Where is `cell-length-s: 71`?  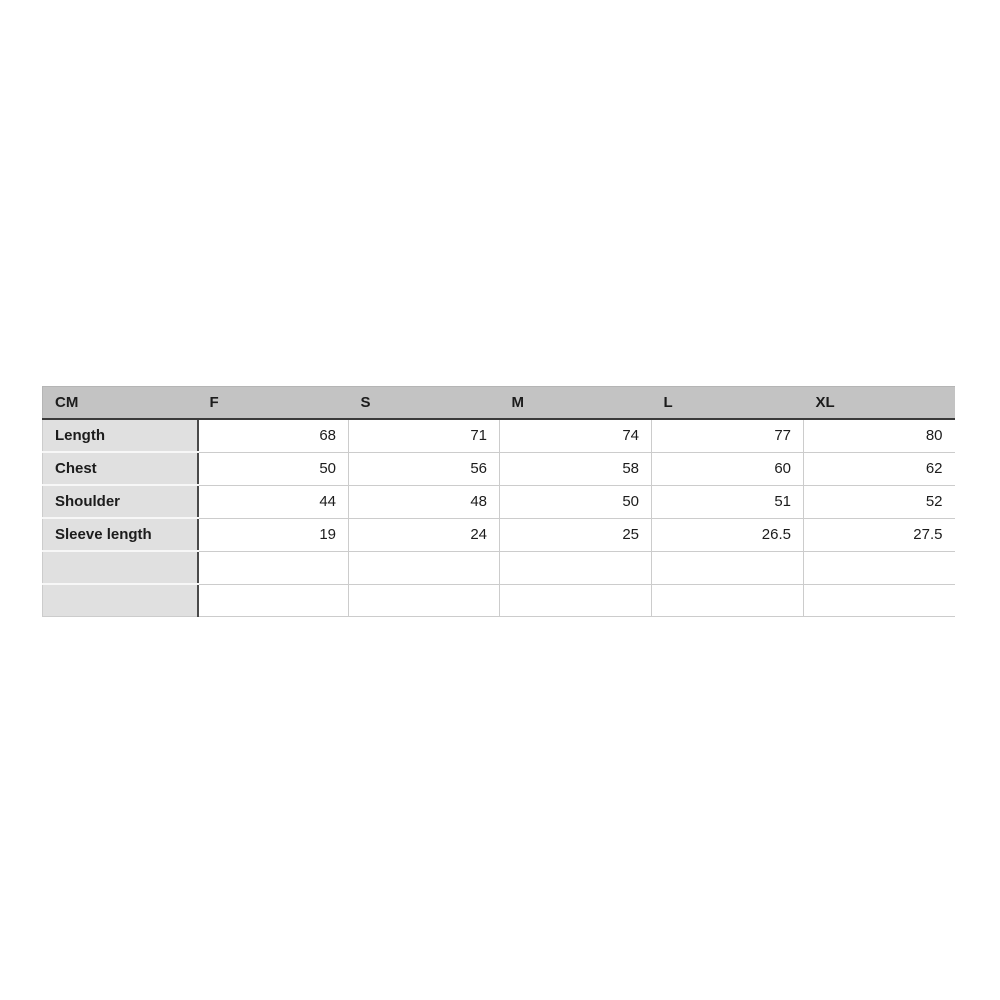 cell-length-s: 71 is located at coordinates (424, 436).